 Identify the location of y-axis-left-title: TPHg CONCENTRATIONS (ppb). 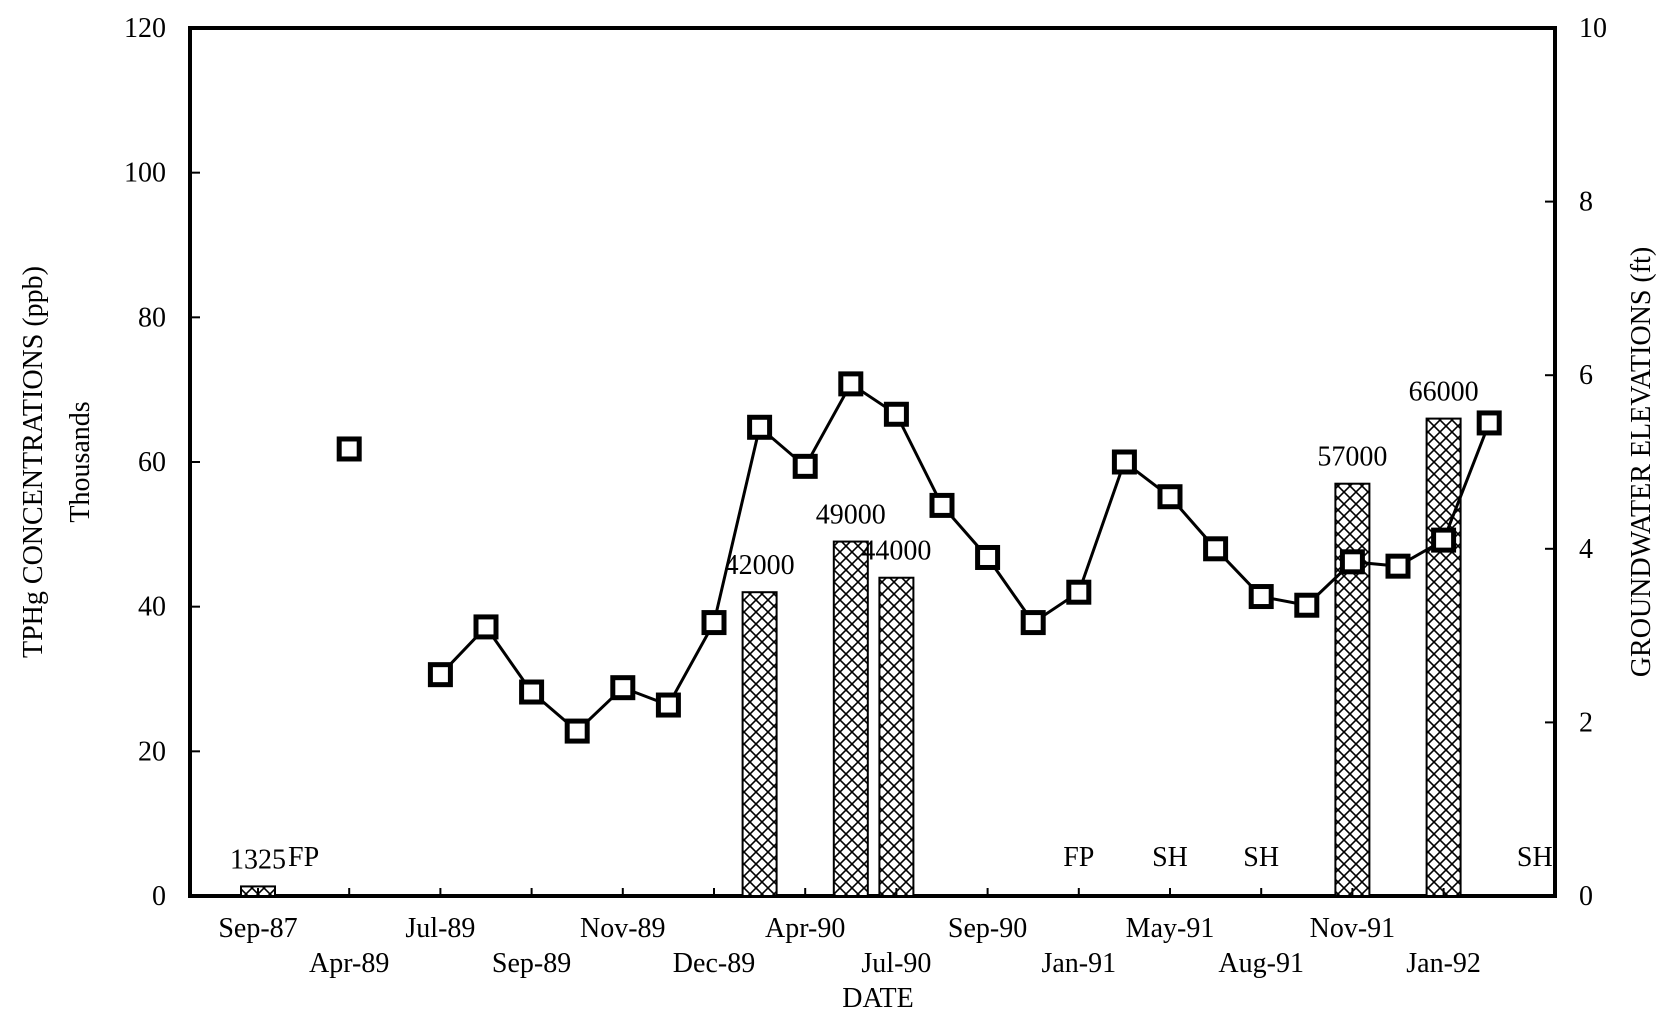
(33, 462).